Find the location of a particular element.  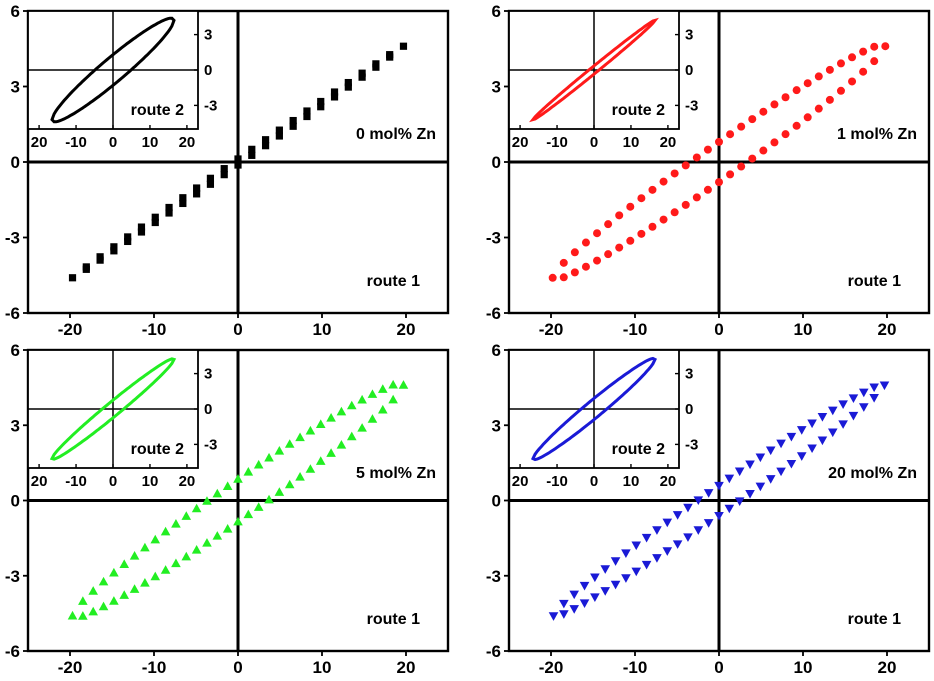

x-tick-label: -10 is located at coordinates (154, 667).